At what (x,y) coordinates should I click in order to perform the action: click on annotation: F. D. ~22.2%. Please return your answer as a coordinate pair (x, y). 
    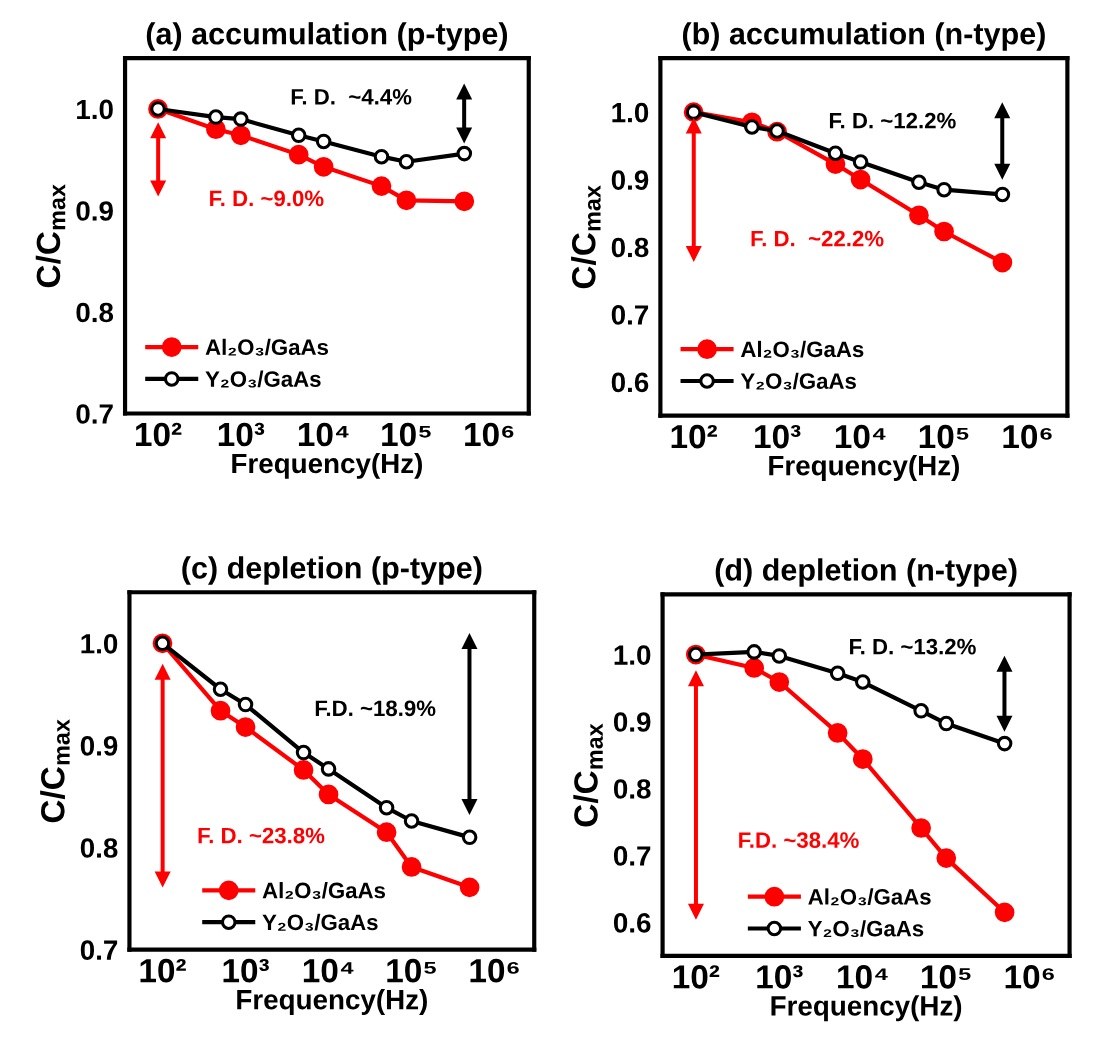
    Looking at the image, I should click on (817, 238).